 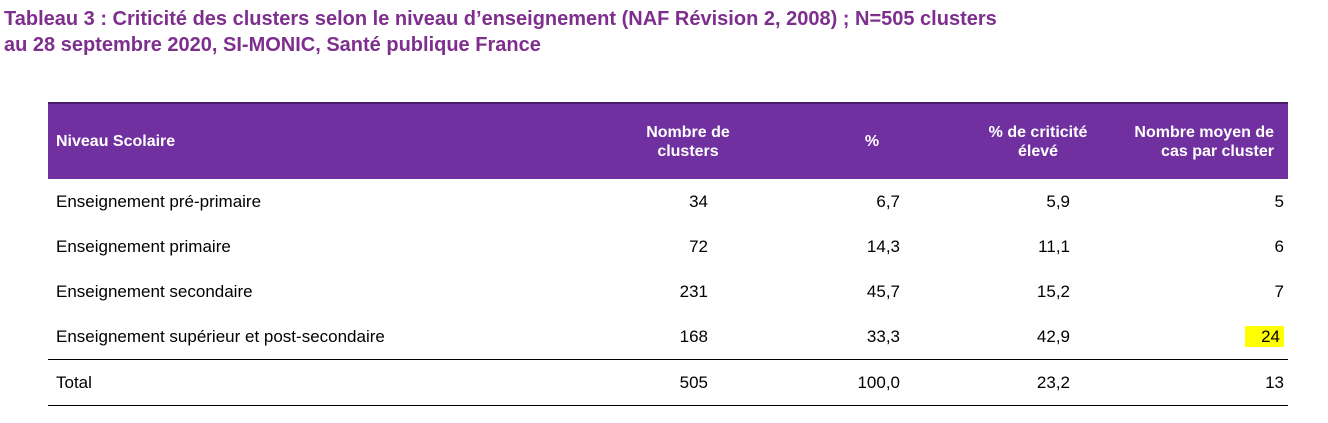 What do you see at coordinates (143, 246) in the screenshot?
I see `row-name: Enseignement primaire` at bounding box center [143, 246].